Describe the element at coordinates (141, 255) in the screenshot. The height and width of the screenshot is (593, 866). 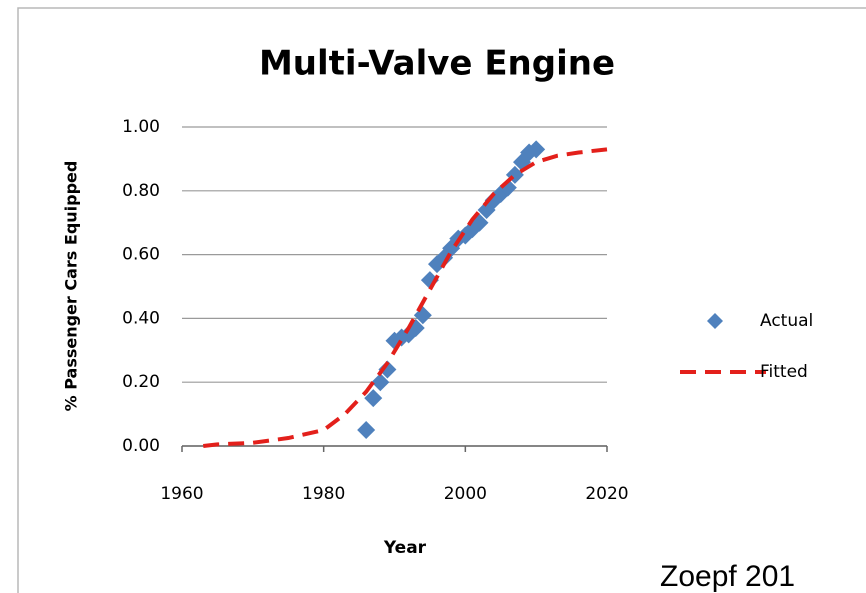
I see `y-tick-label: 0.60` at that location.